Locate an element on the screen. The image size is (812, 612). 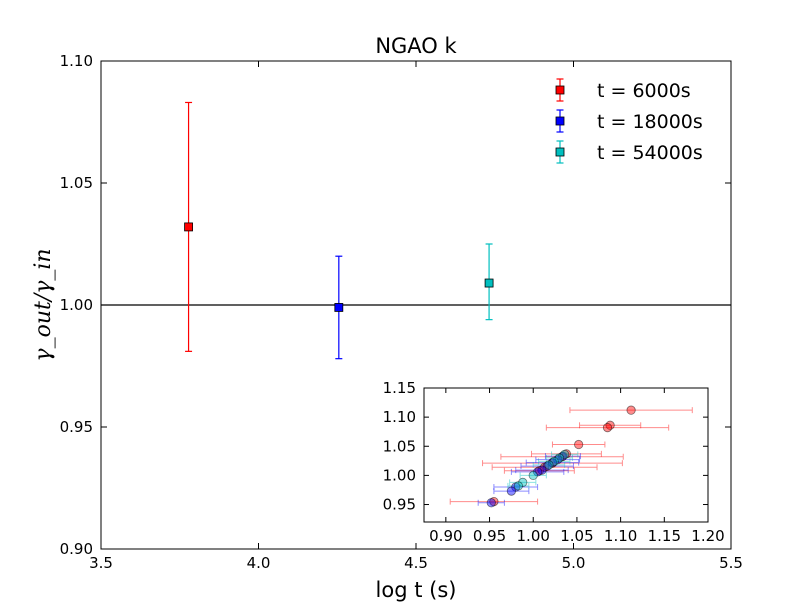
x-tick-label: 5.5 is located at coordinates (731, 563).